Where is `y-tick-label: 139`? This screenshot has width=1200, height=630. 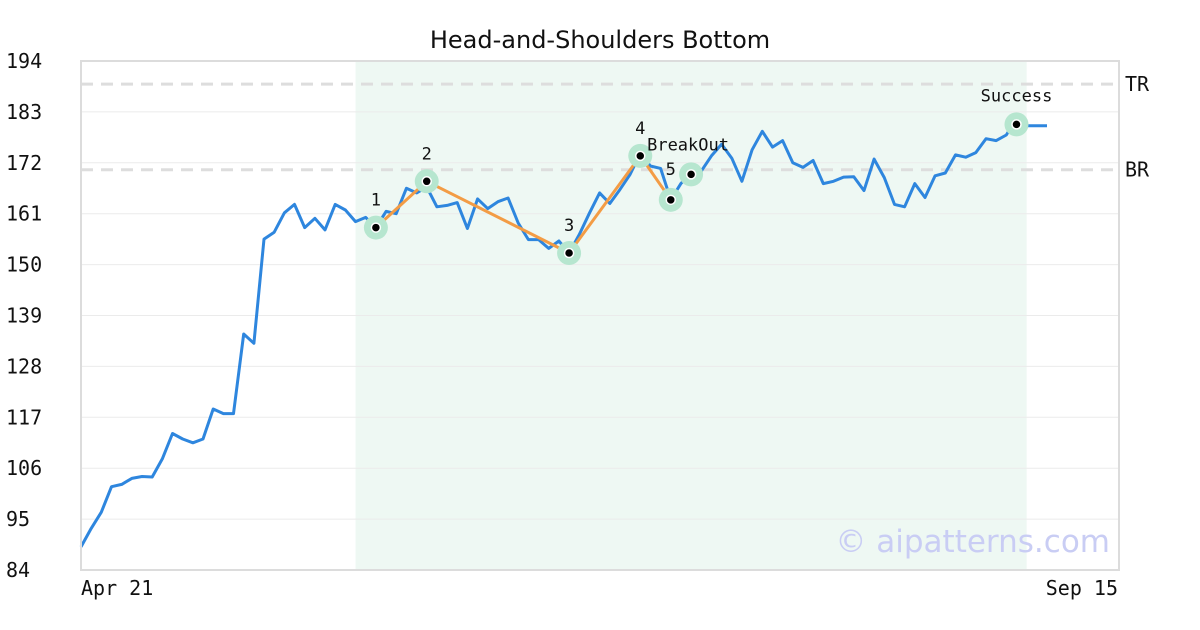
y-tick-label: 139 is located at coordinates (24, 316).